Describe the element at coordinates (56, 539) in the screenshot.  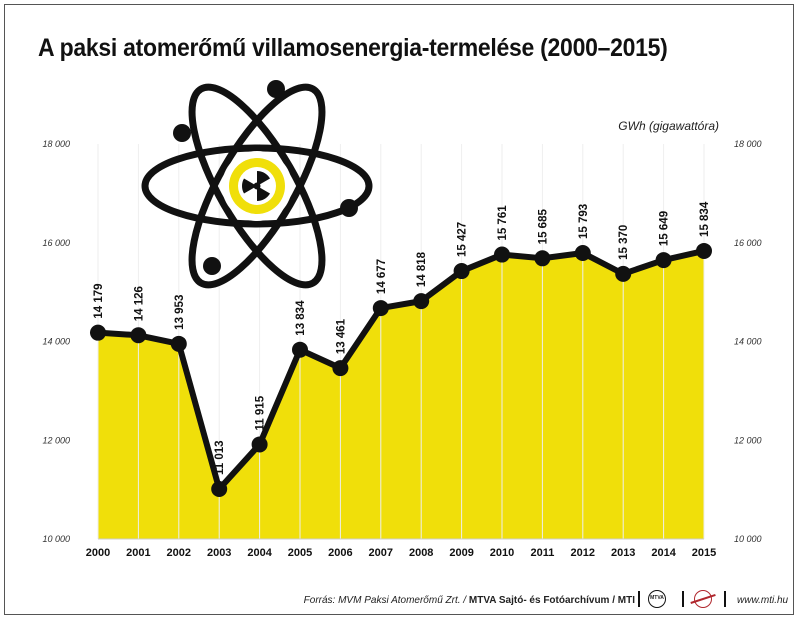
I see `y-tick-label-left: 10 000` at that location.